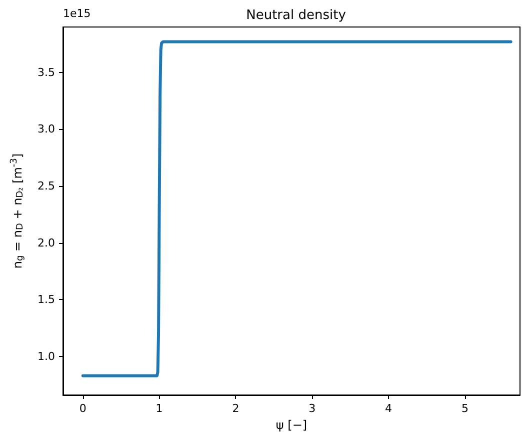  I want to click on x-tick-label: 3, so click(312, 408).